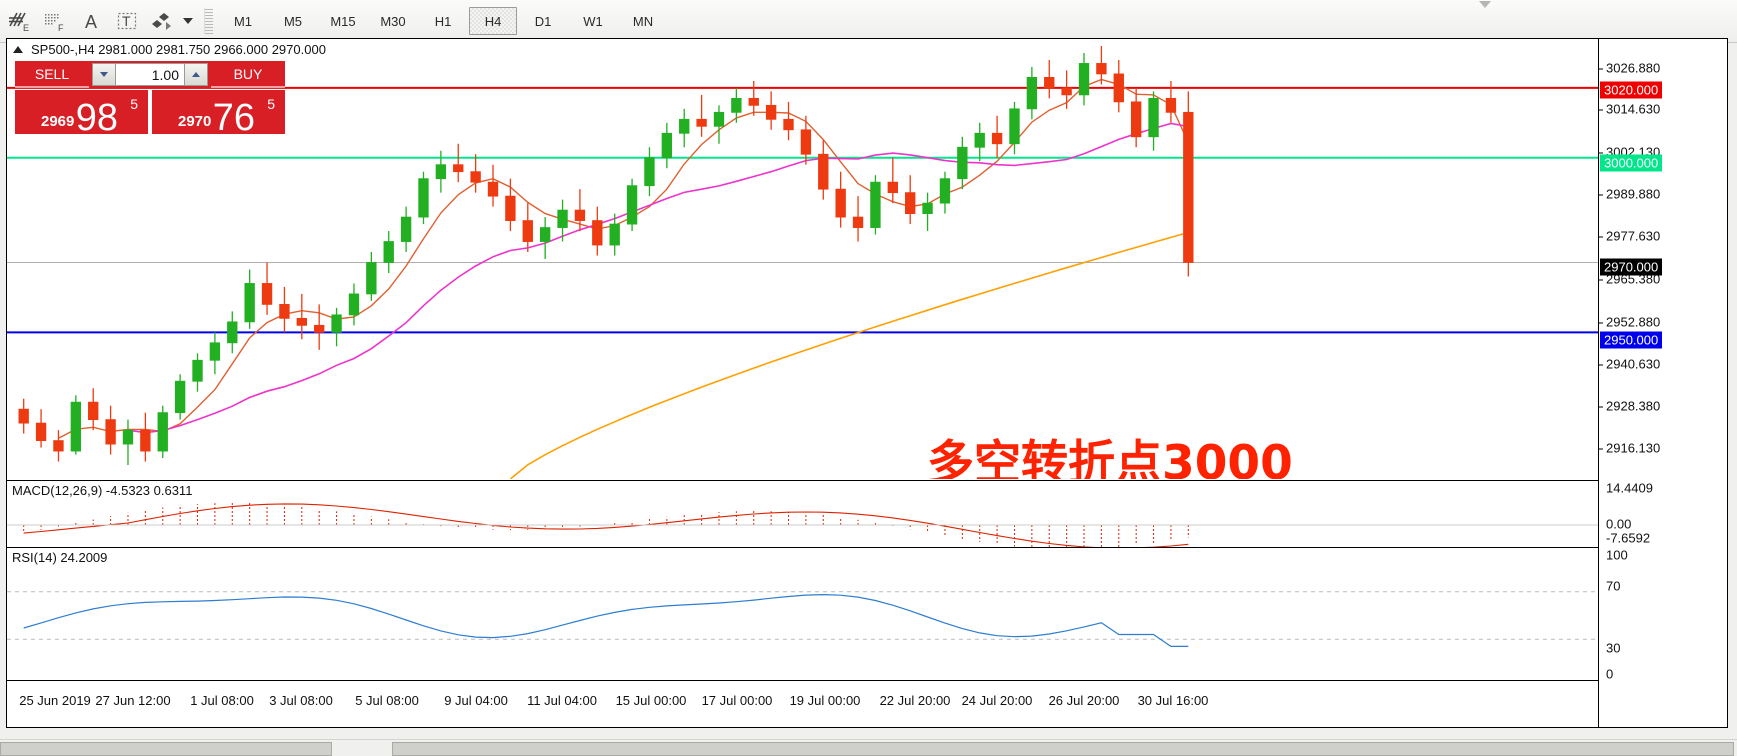 The height and width of the screenshot is (756, 1737). I want to click on time-tick-label: 3 Jul 08:00, so click(301, 700).